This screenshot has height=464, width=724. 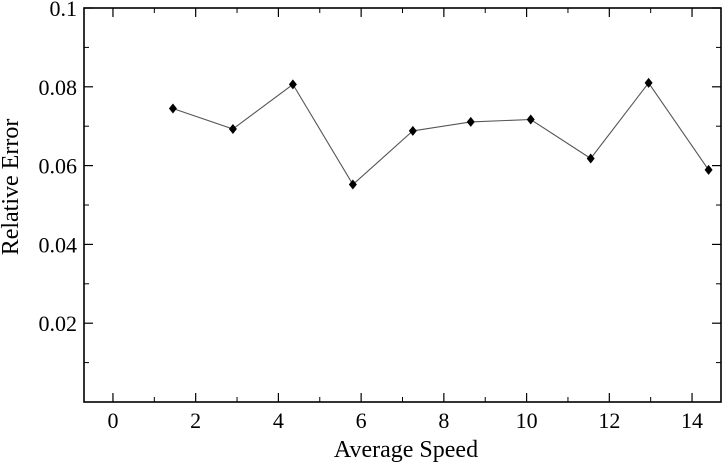 I want to click on y-tick-labels: 0.02 0.04 0.06 0.08 0.1, so click(x=58, y=168).